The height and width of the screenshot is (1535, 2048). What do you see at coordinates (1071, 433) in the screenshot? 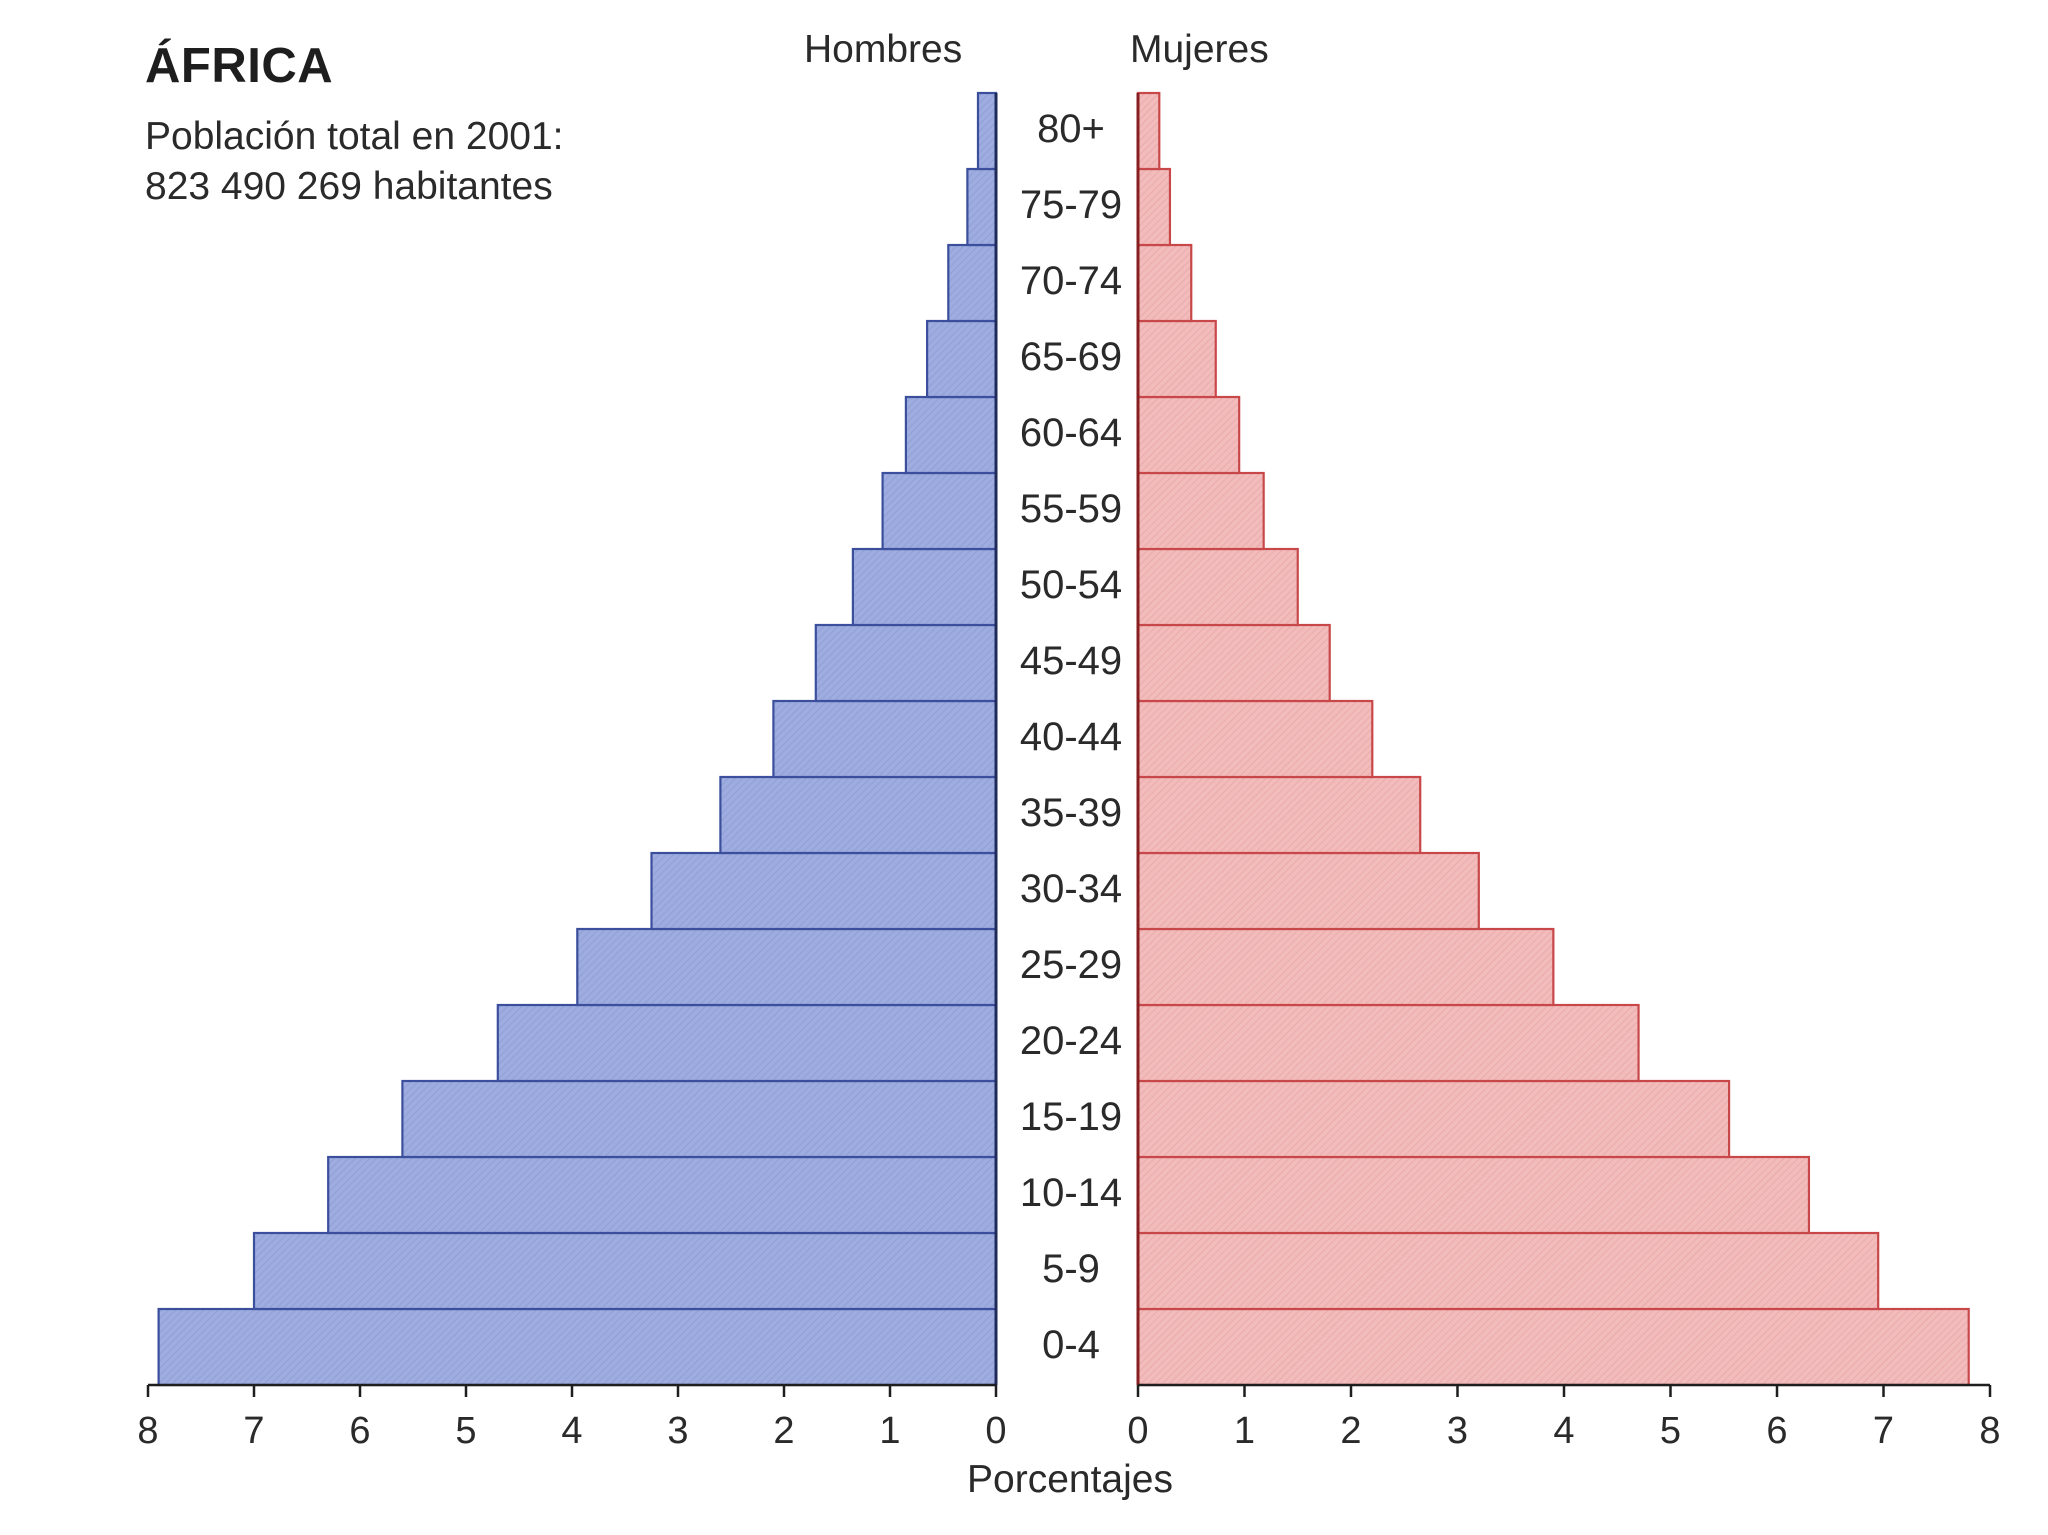
I see `age-label-60-64: 60-64` at bounding box center [1071, 433].